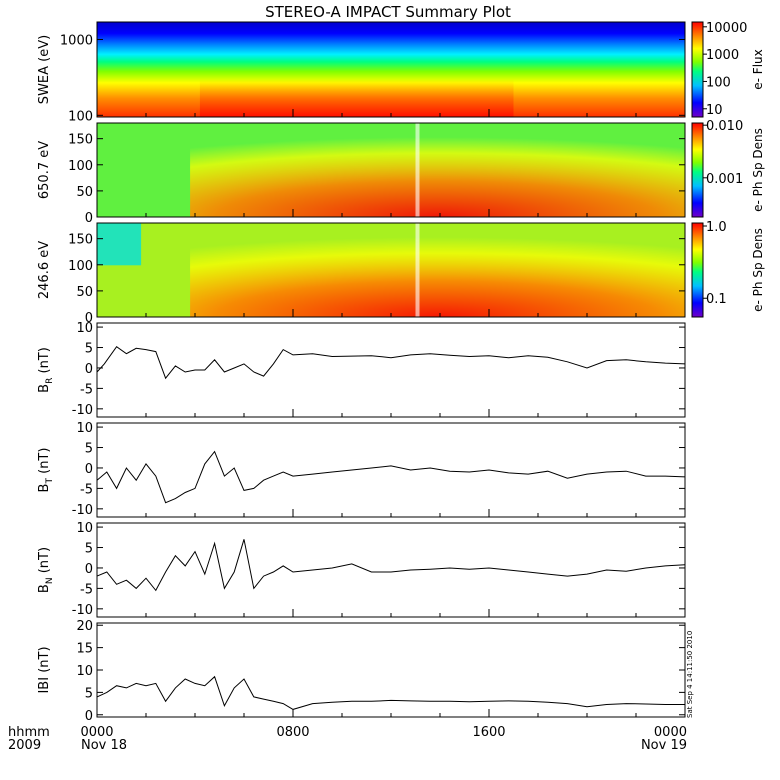 The height and width of the screenshot is (780, 780). I want to click on y-axis-label: SWEA (eV), so click(44, 69).